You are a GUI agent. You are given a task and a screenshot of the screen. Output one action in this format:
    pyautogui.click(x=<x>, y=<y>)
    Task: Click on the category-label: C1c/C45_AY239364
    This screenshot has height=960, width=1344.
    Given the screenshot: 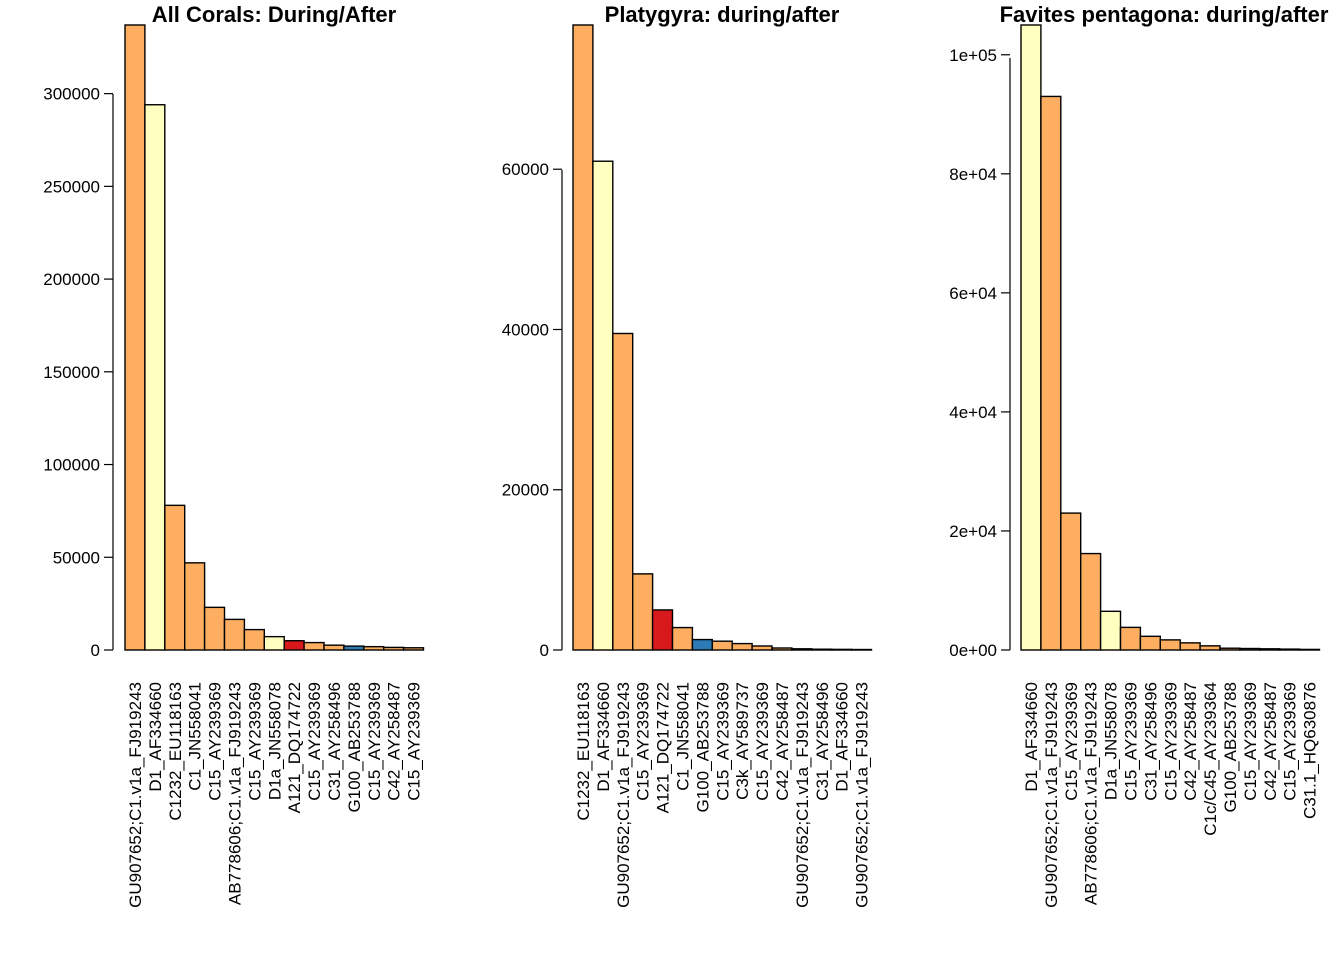 What is the action you would take?
    pyautogui.click(x=1210, y=759)
    